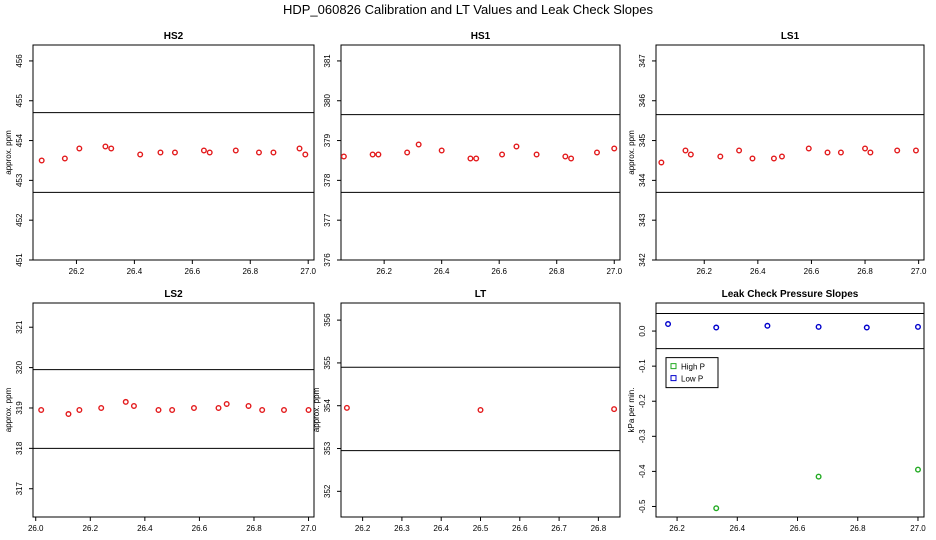 Image resolution: width=936 pixels, height=540 pixels. I want to click on legend-label: High P, so click(693, 367).